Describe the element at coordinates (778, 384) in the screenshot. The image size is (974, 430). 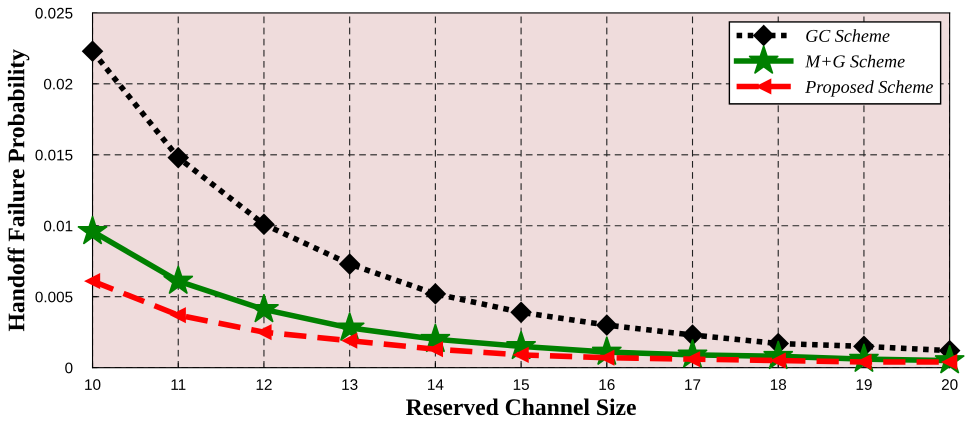
I see `x-tick-label: 18` at that location.